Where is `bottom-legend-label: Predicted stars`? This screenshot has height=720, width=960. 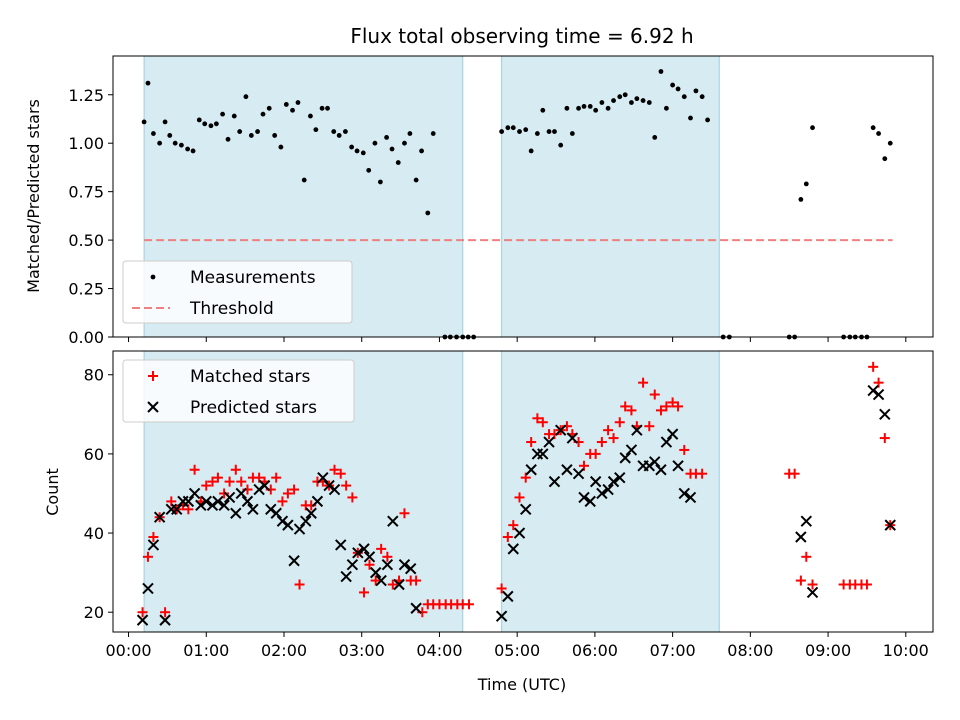
bottom-legend-label: Predicted stars is located at coordinates (253, 408).